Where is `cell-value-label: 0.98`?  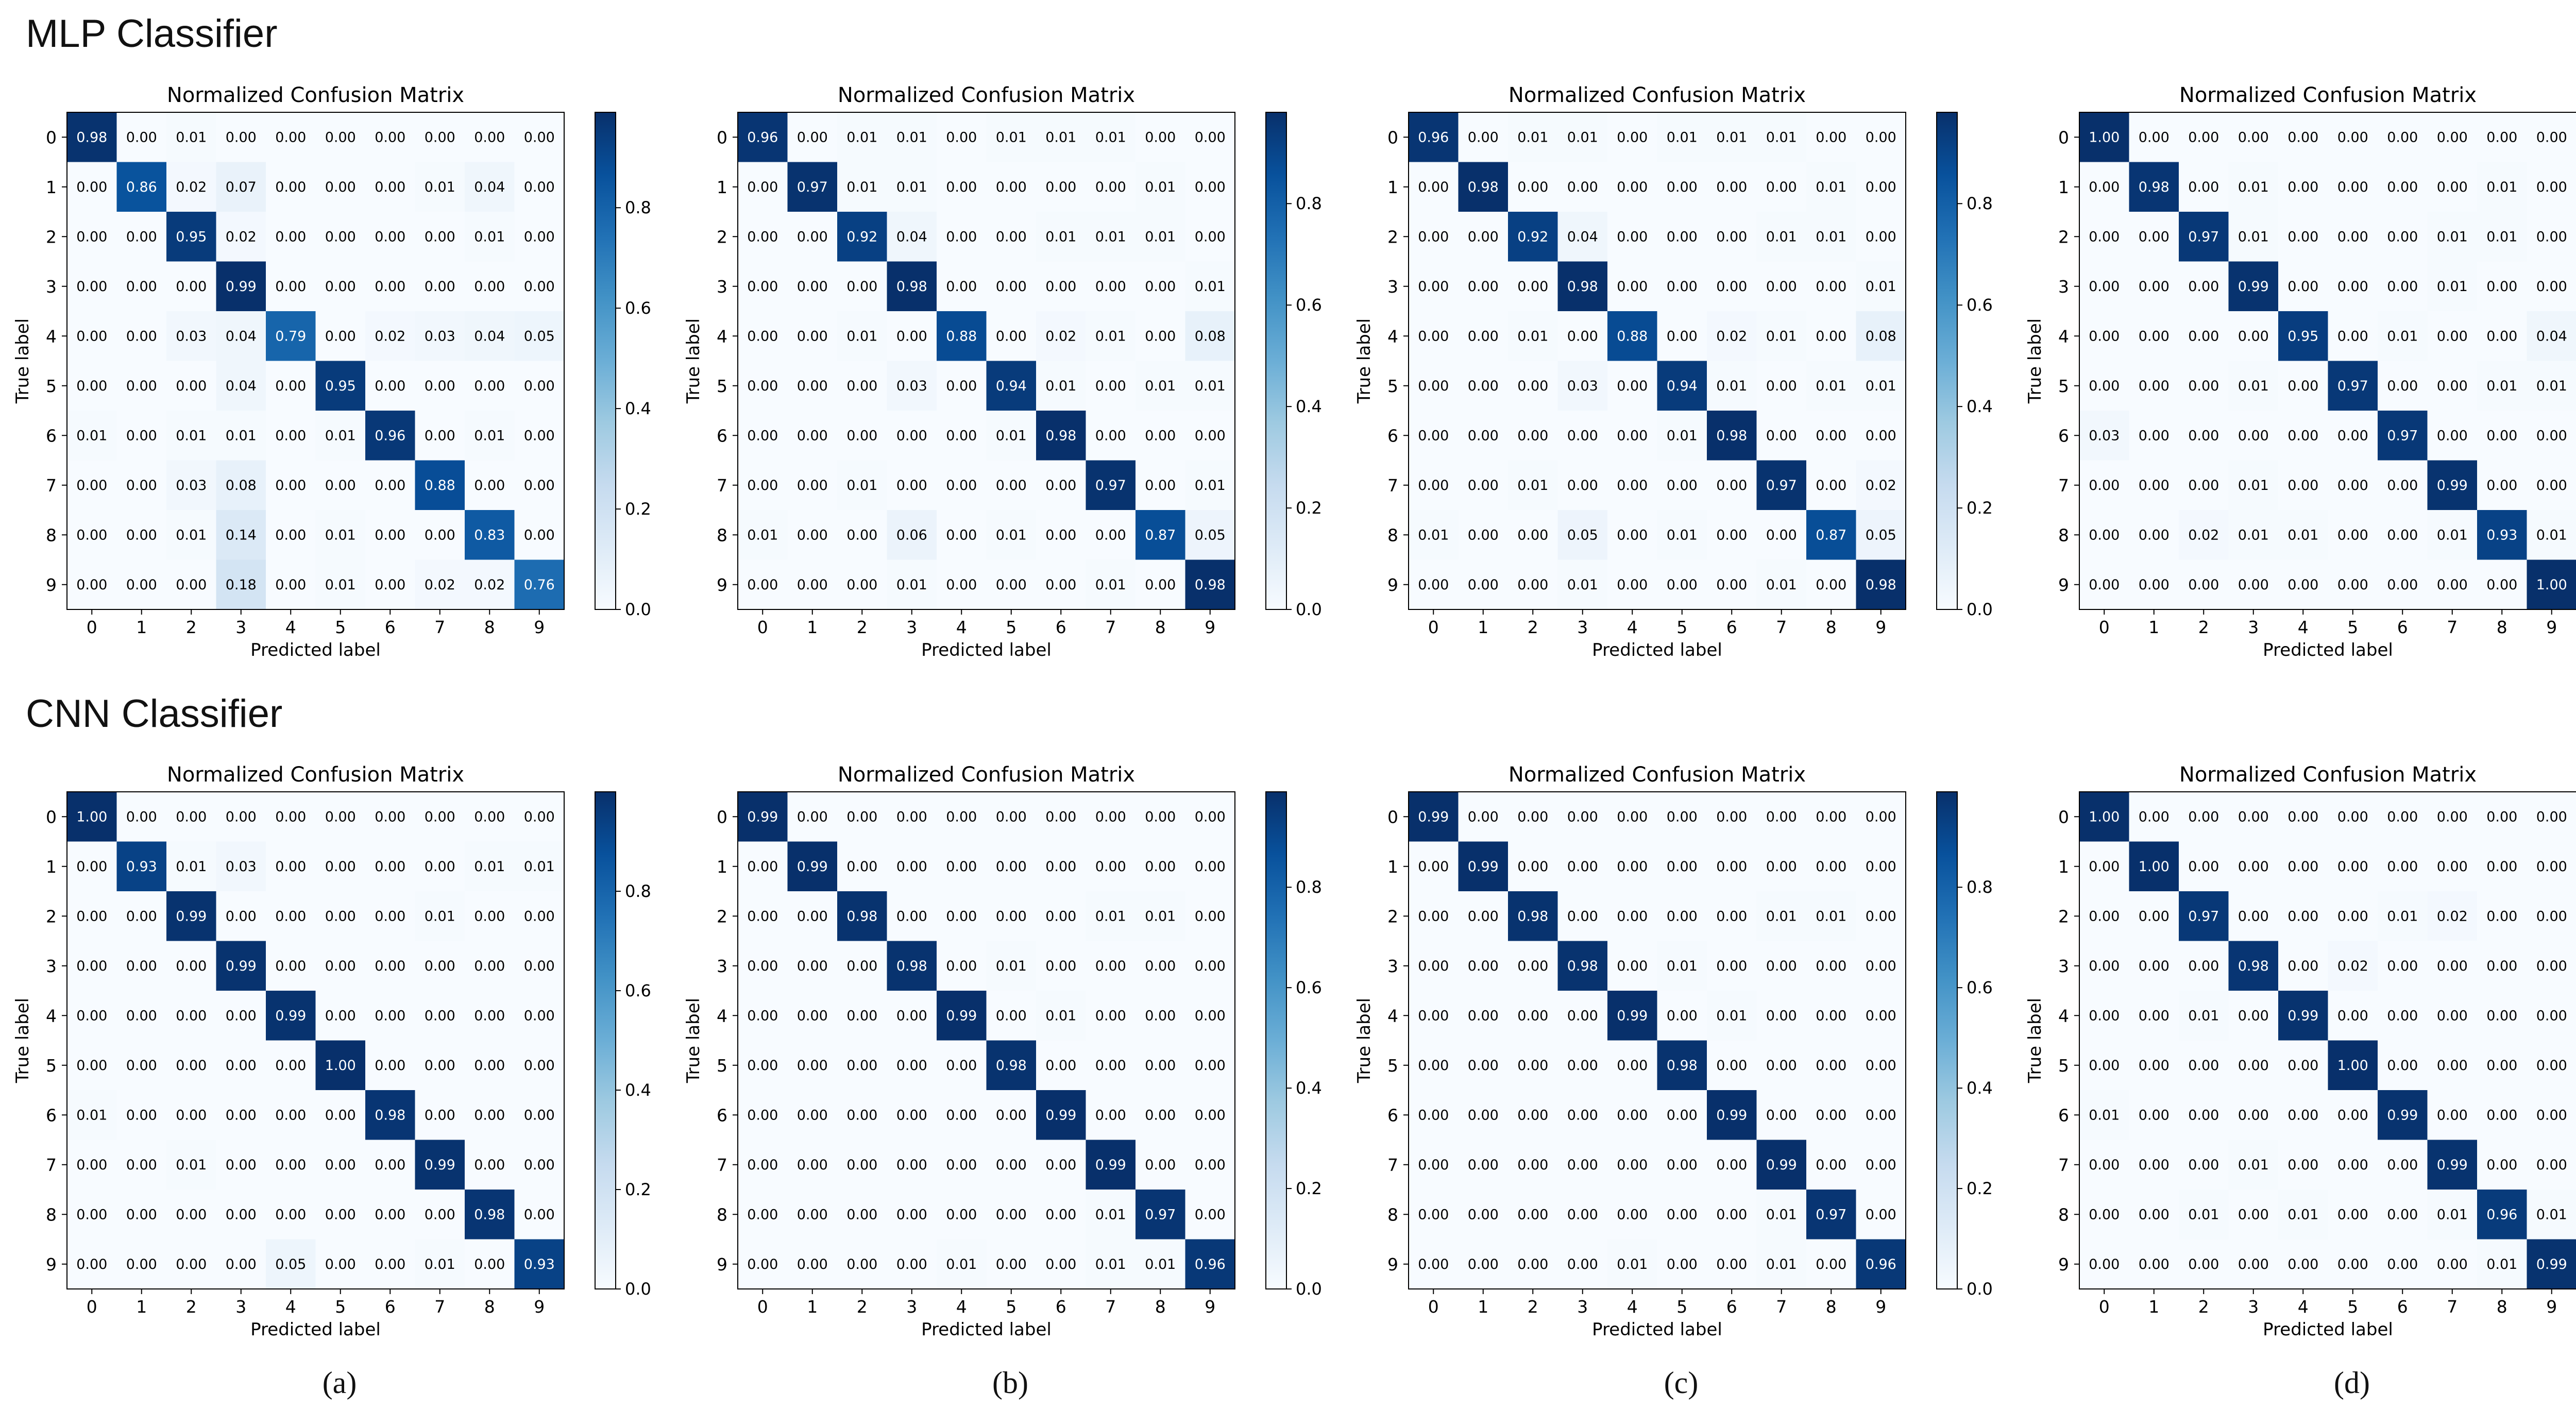
cell-value-label: 0.98 is located at coordinates (1582, 287).